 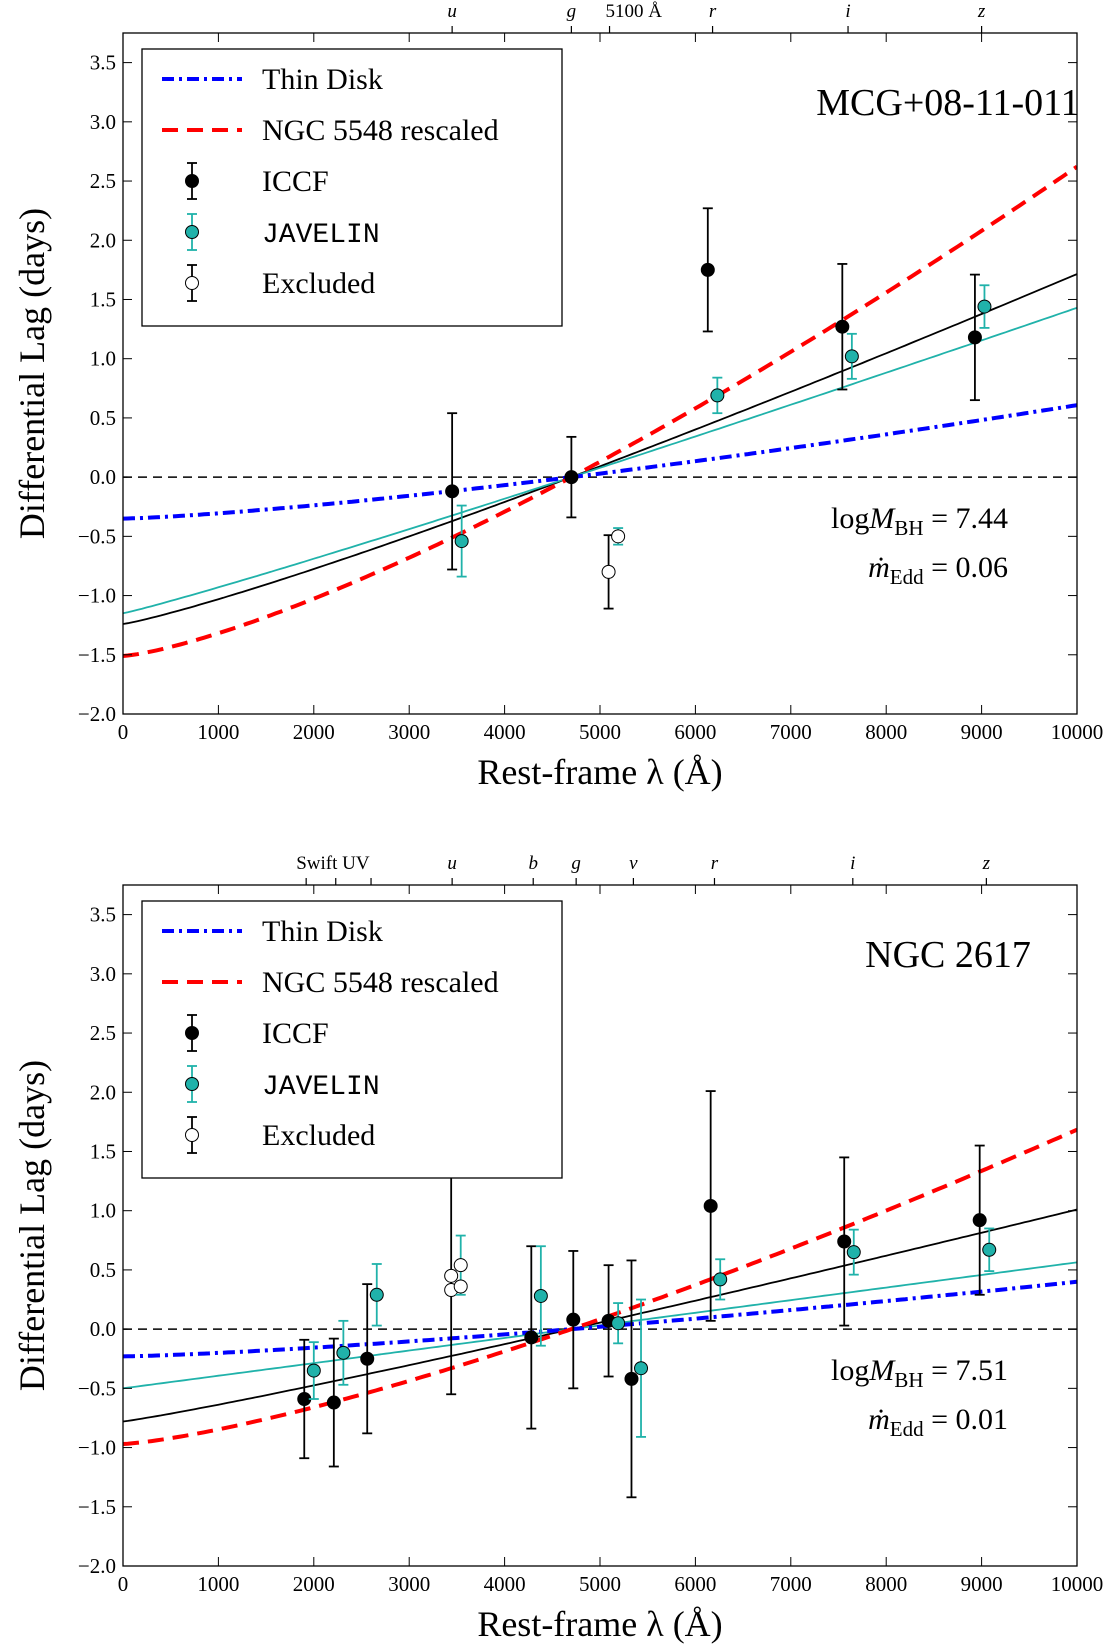 I want to click on series-iccf, so click(x=713, y=389).